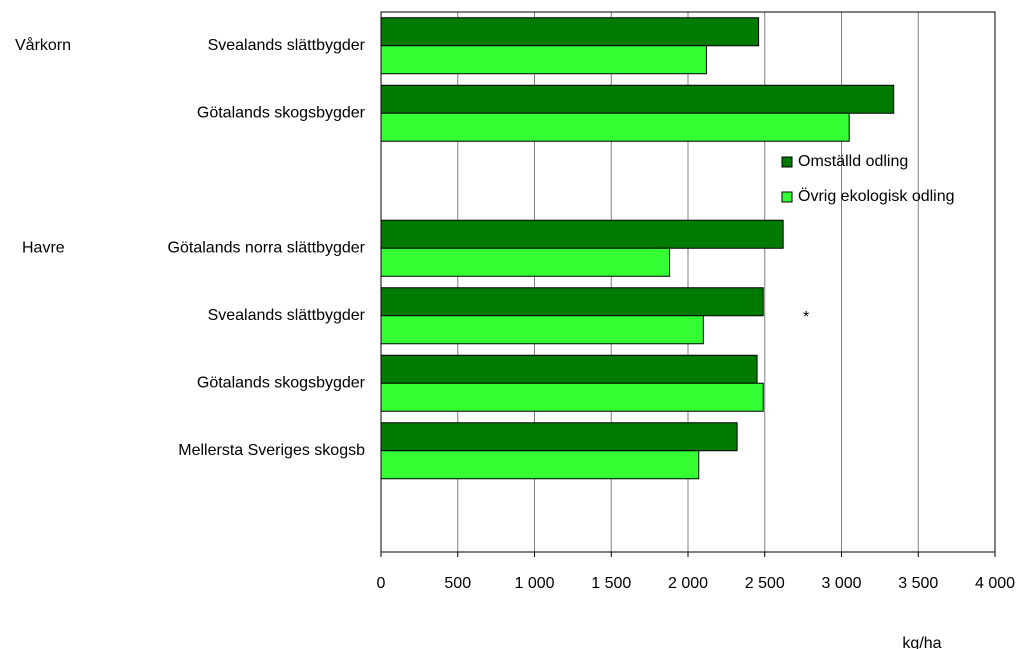 This screenshot has width=1025, height=649. I want to click on legend-label: Omställd odling, so click(853, 161).